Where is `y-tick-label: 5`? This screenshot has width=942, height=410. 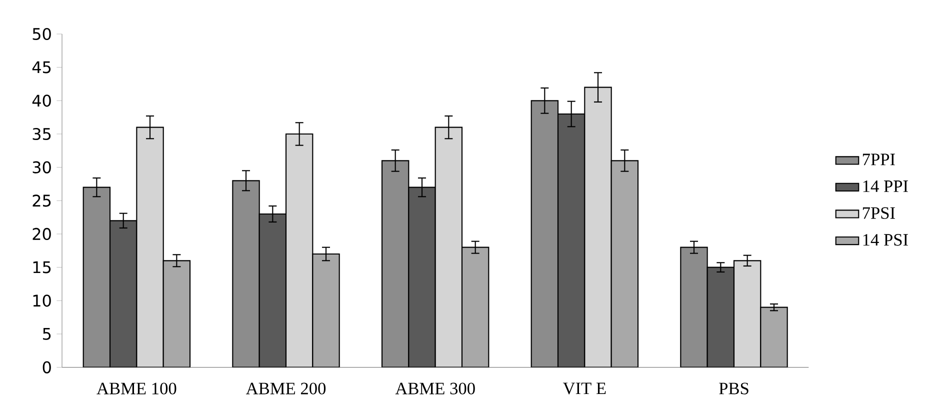 y-tick-label: 5 is located at coordinates (47, 334).